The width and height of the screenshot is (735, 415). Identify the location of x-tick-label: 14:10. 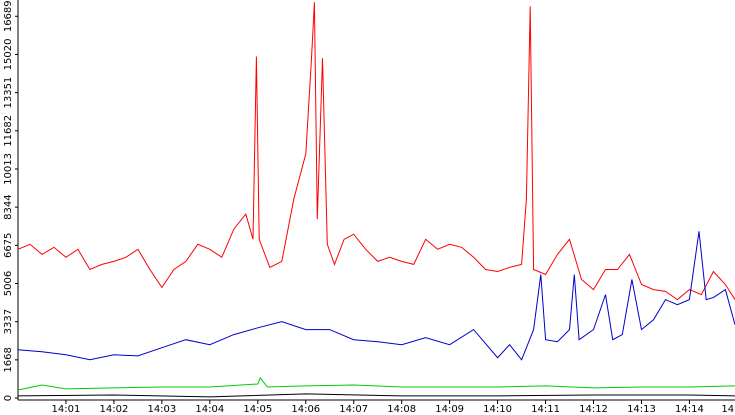
(497, 409).